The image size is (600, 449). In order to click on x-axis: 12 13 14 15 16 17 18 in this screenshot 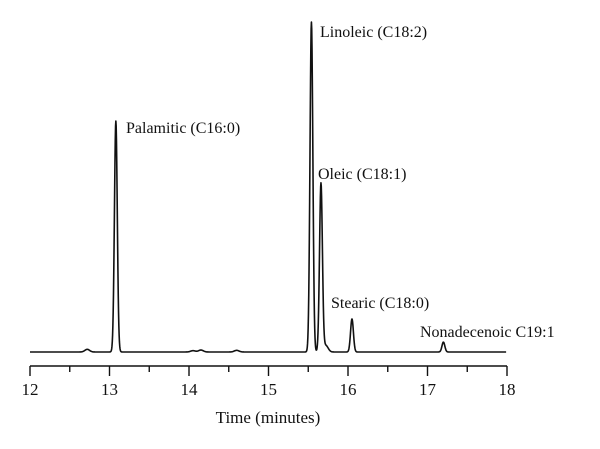, I will do `click(269, 382)`.